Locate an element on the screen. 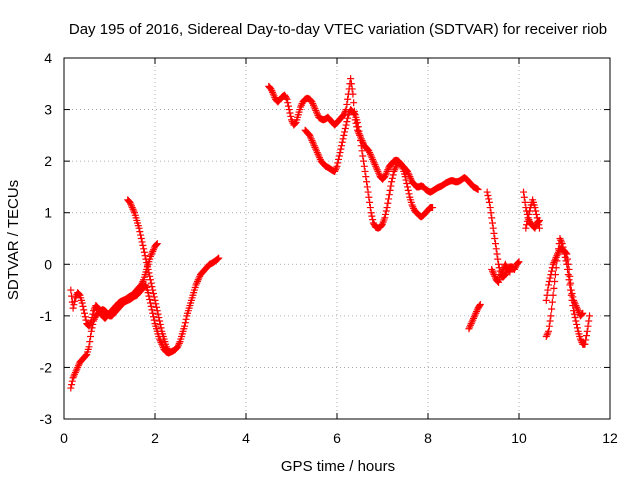 The image size is (640, 480). series-arc8 is located at coordinates (501, 273).